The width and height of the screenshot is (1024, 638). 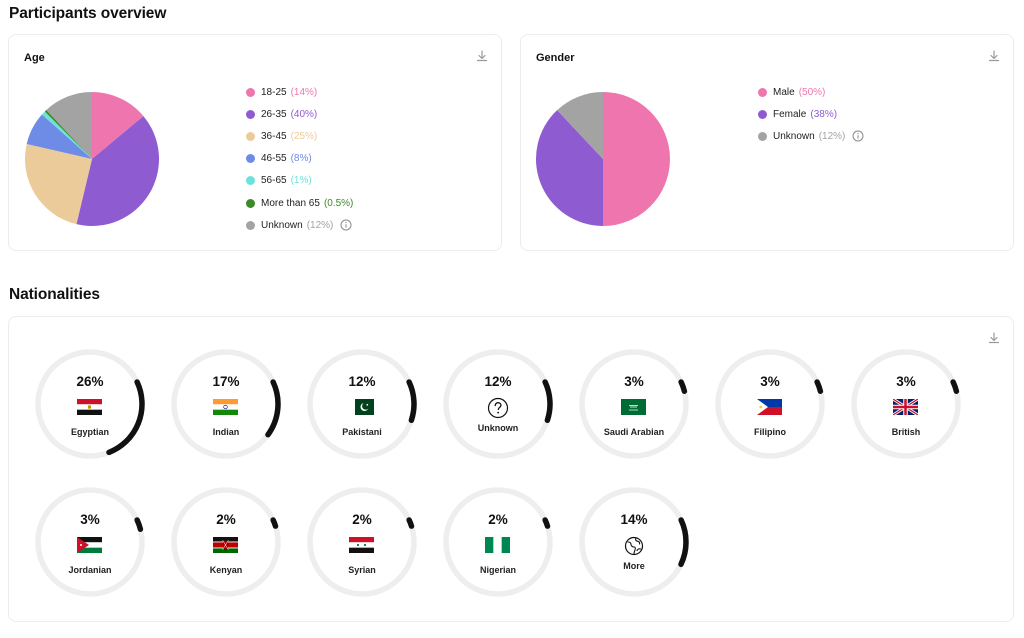 What do you see at coordinates (832, 136) in the screenshot?
I see `legend-percent: (12%)` at bounding box center [832, 136].